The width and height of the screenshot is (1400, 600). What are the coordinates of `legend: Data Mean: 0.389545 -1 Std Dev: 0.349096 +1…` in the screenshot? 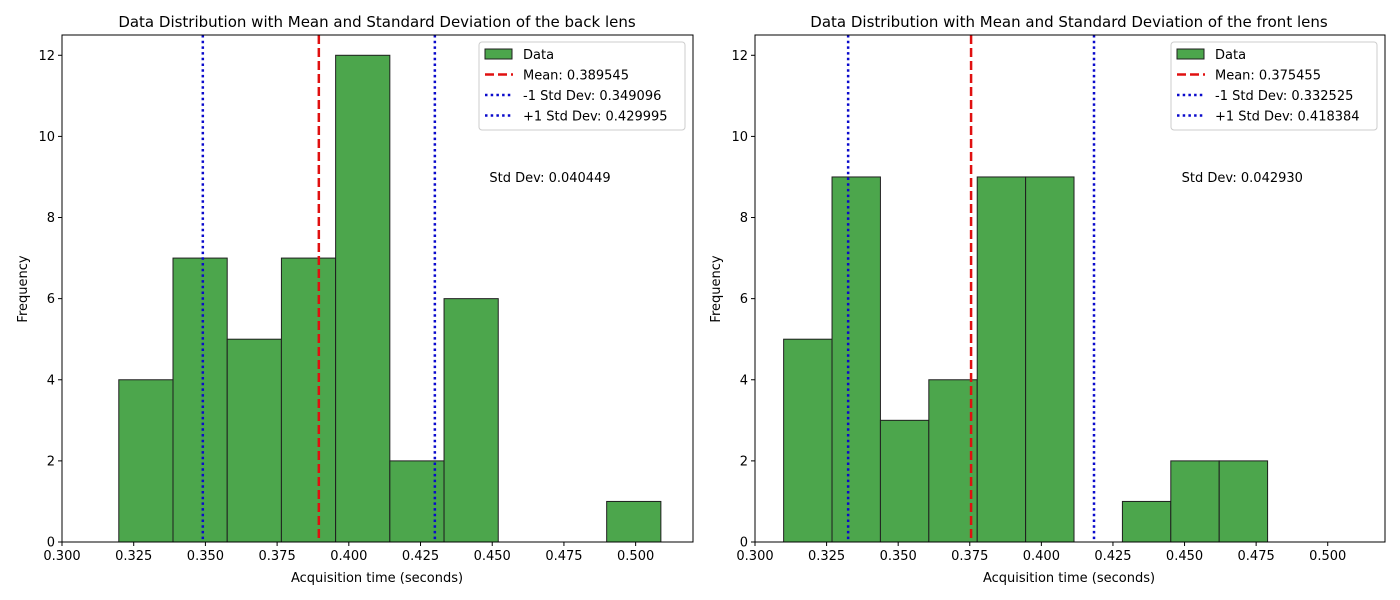 It's located at (582, 86).